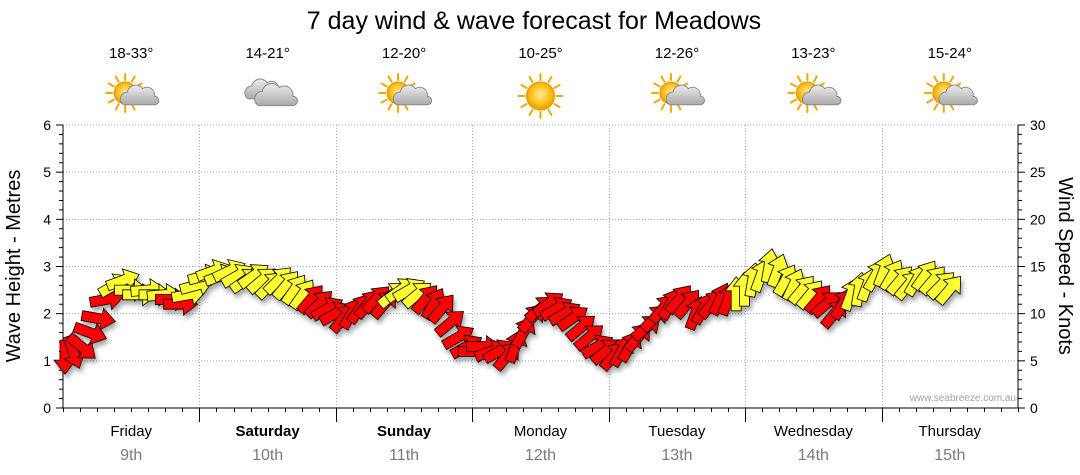  Describe the element at coordinates (1038, 172) in the screenshot. I see `y2-tick-label: 25` at that location.